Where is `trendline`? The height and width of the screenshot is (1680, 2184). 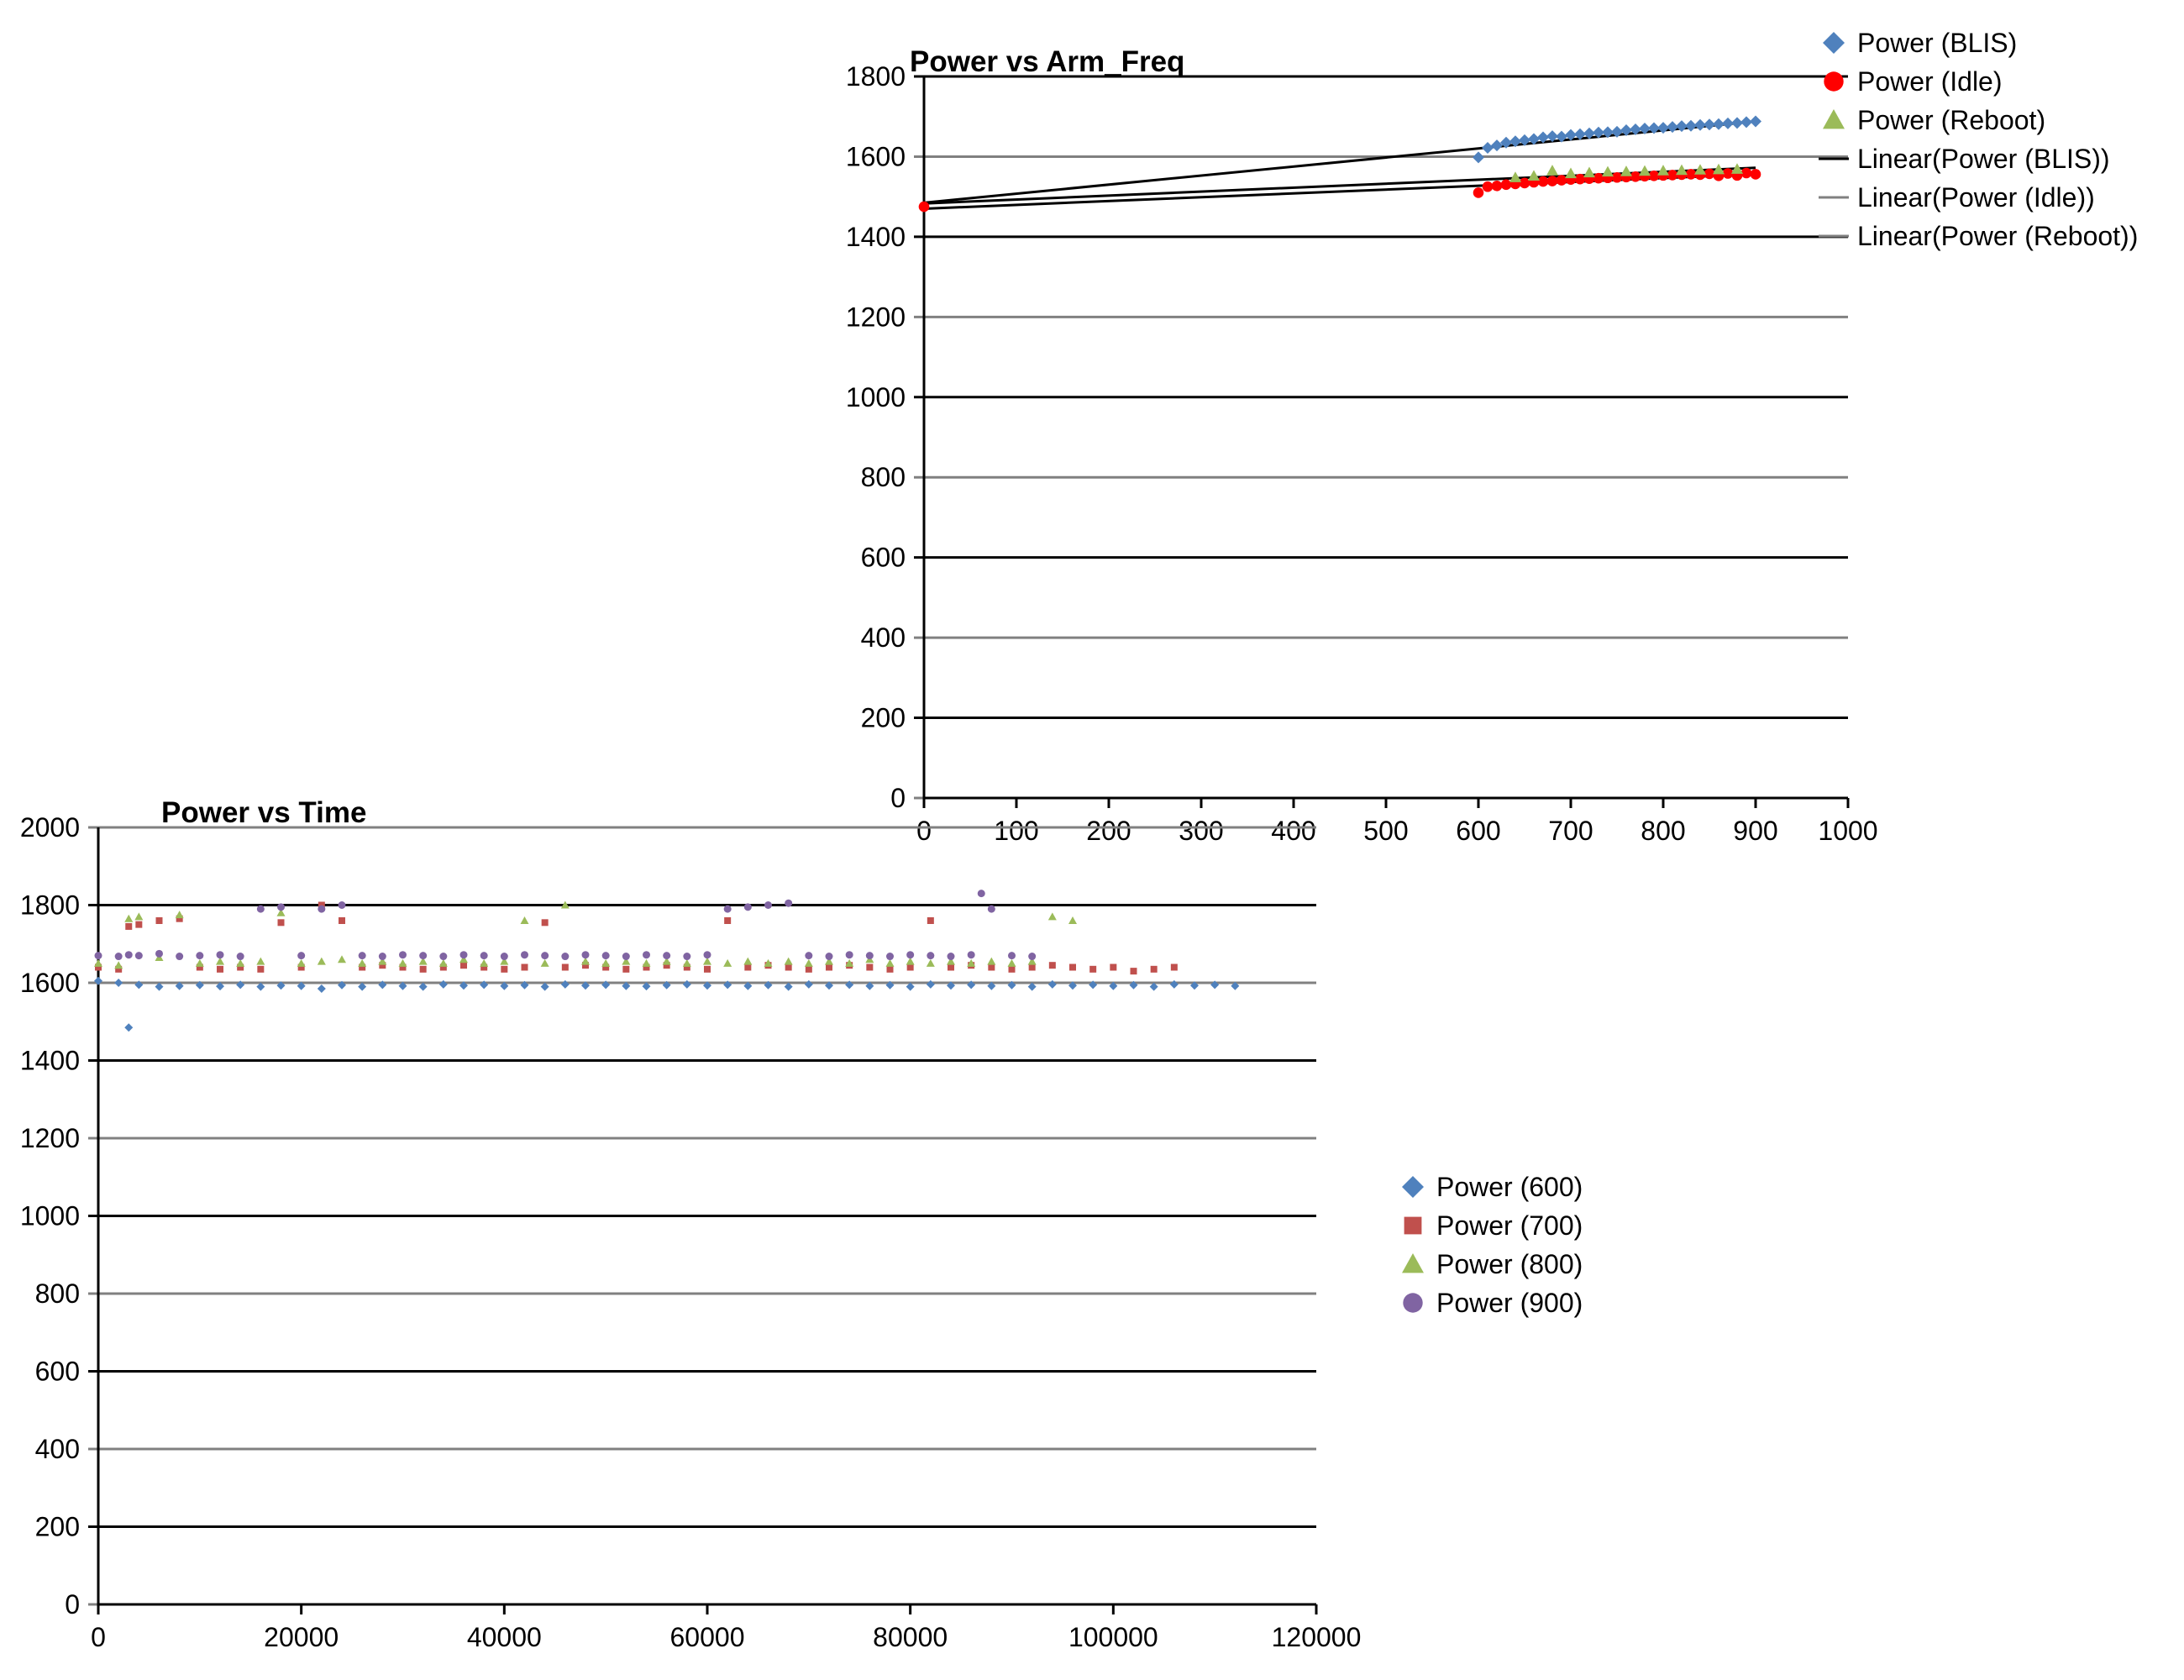
trendline is located at coordinates (1339, 185).